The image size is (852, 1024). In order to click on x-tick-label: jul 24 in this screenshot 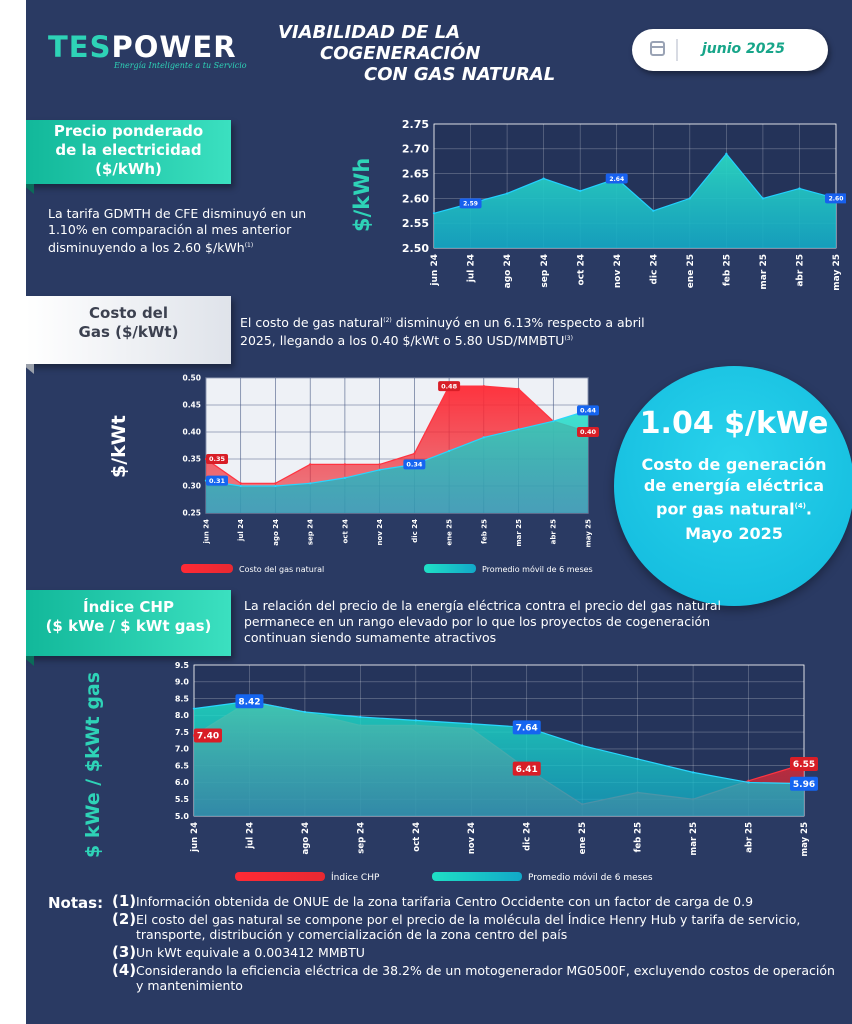, I will do `click(241, 530)`.